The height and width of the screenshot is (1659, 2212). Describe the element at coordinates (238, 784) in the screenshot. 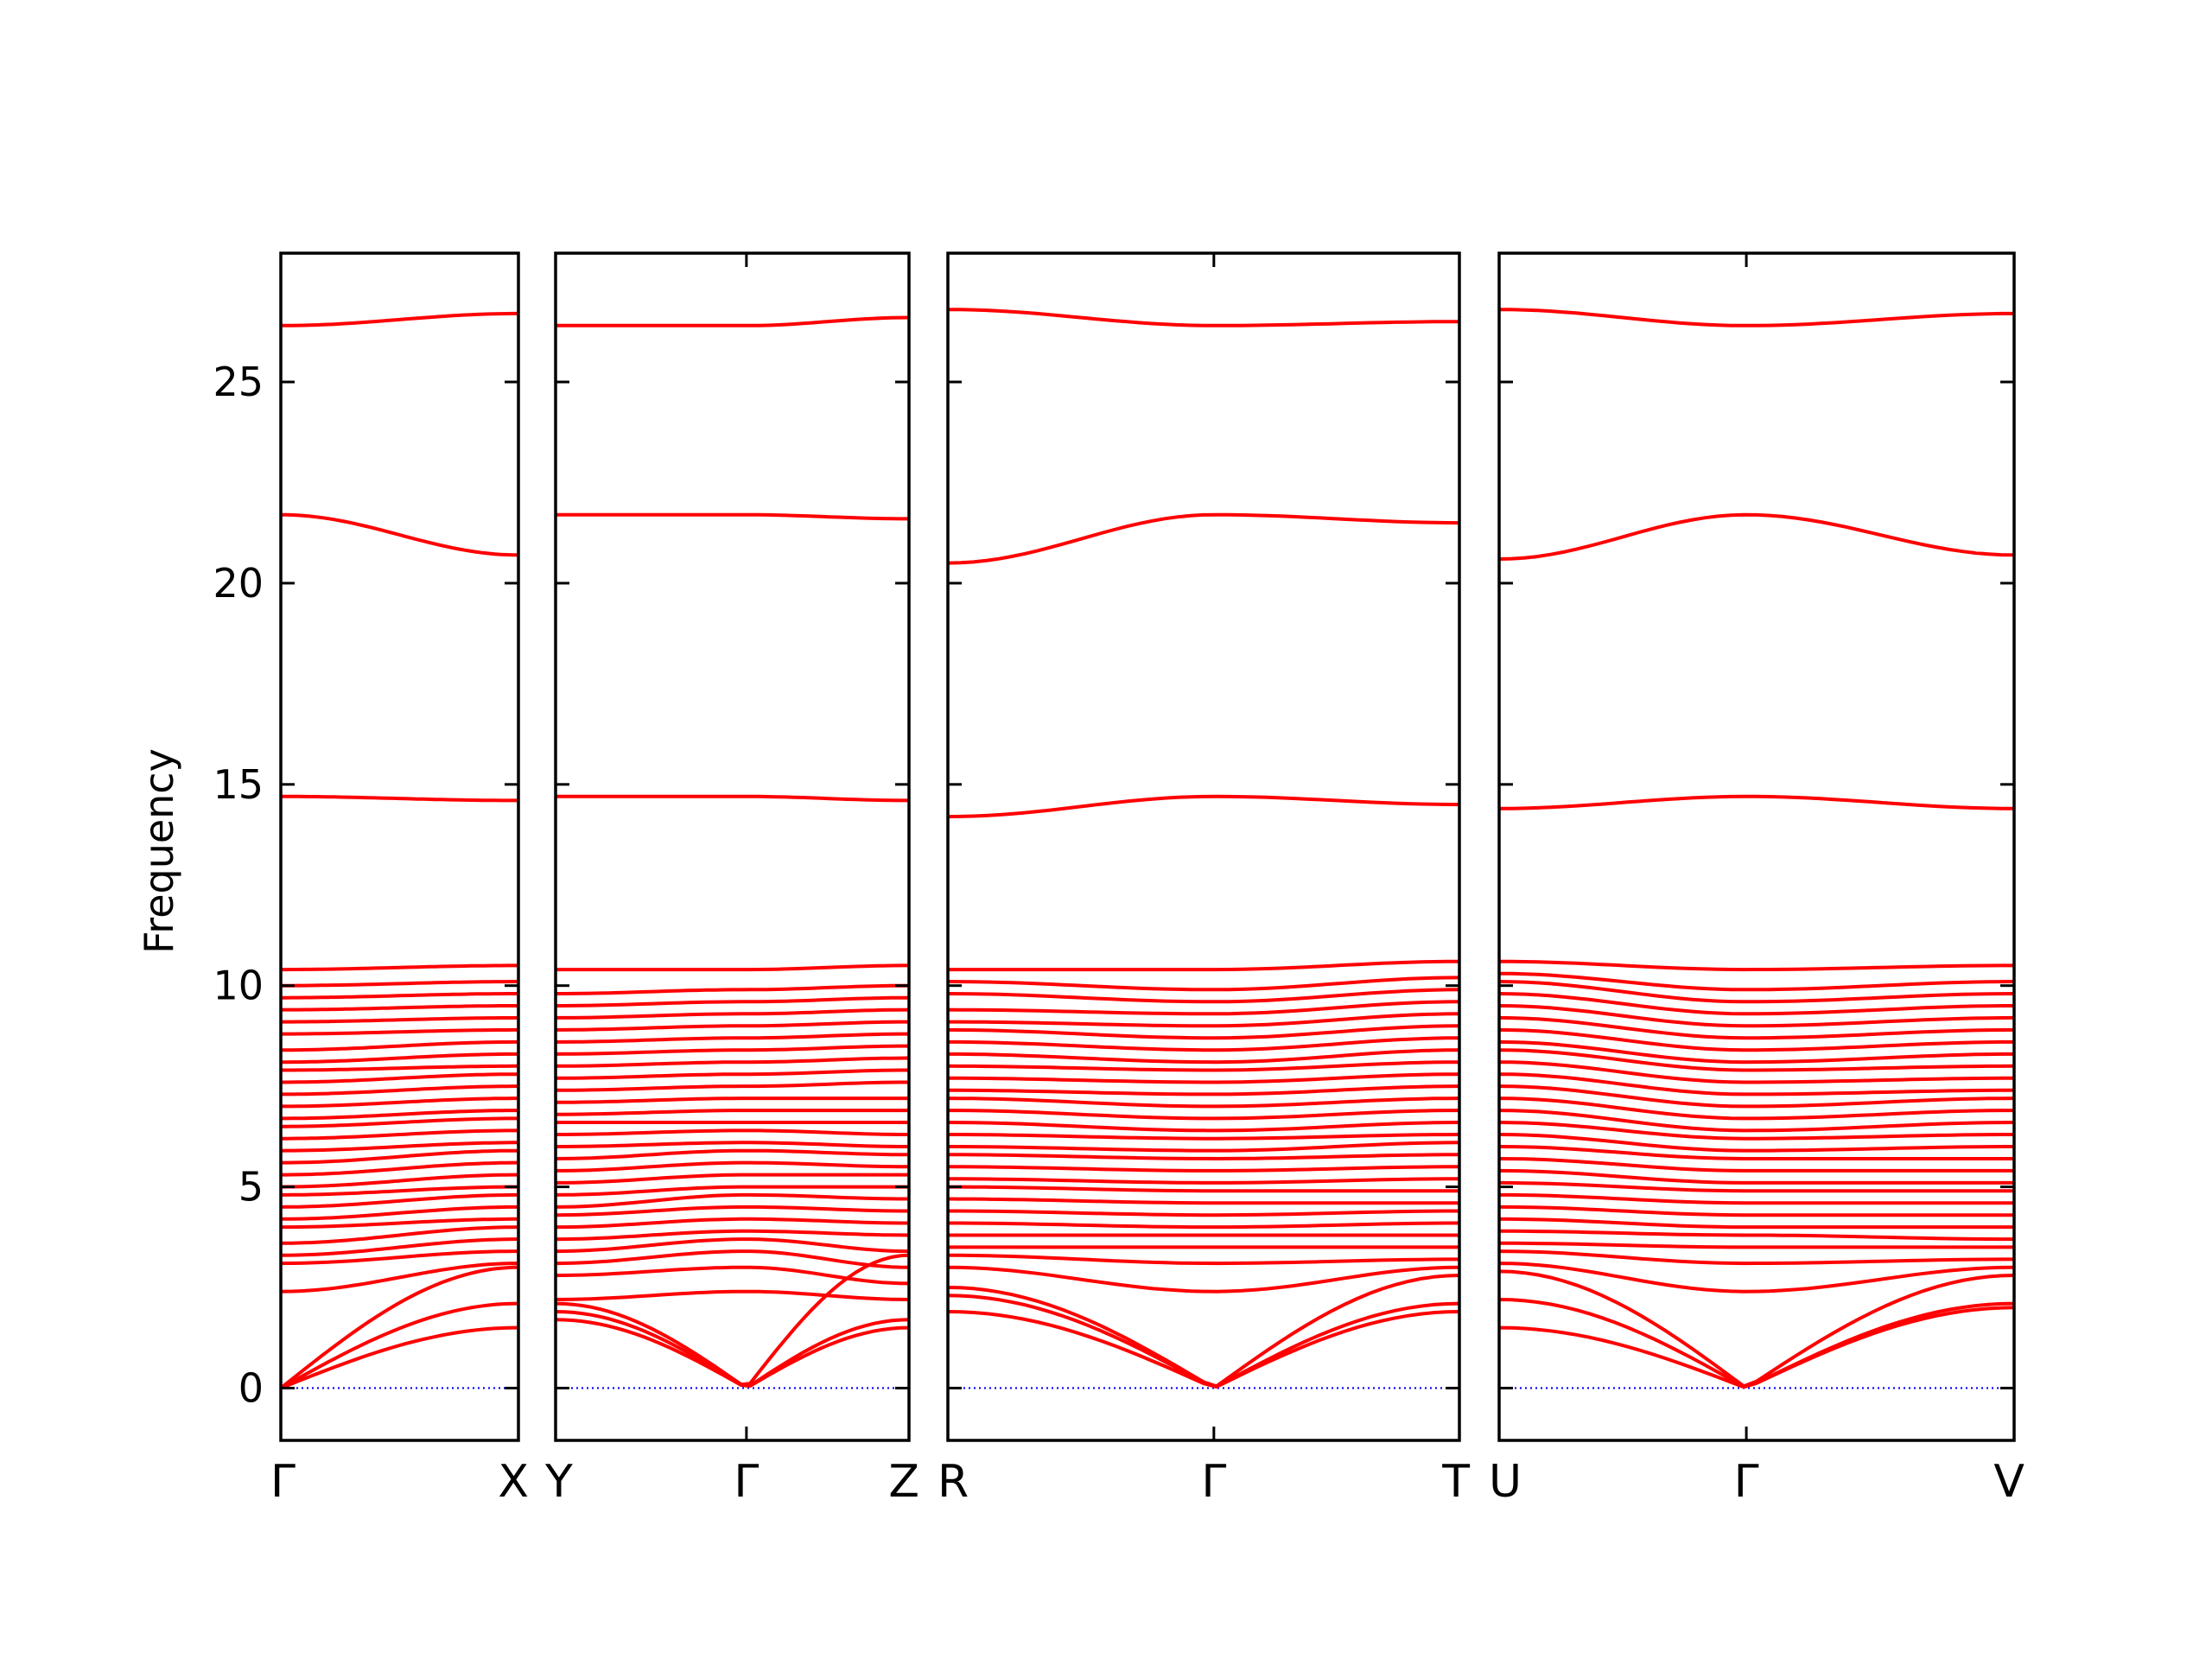

I see `y-tick-label: 15` at that location.